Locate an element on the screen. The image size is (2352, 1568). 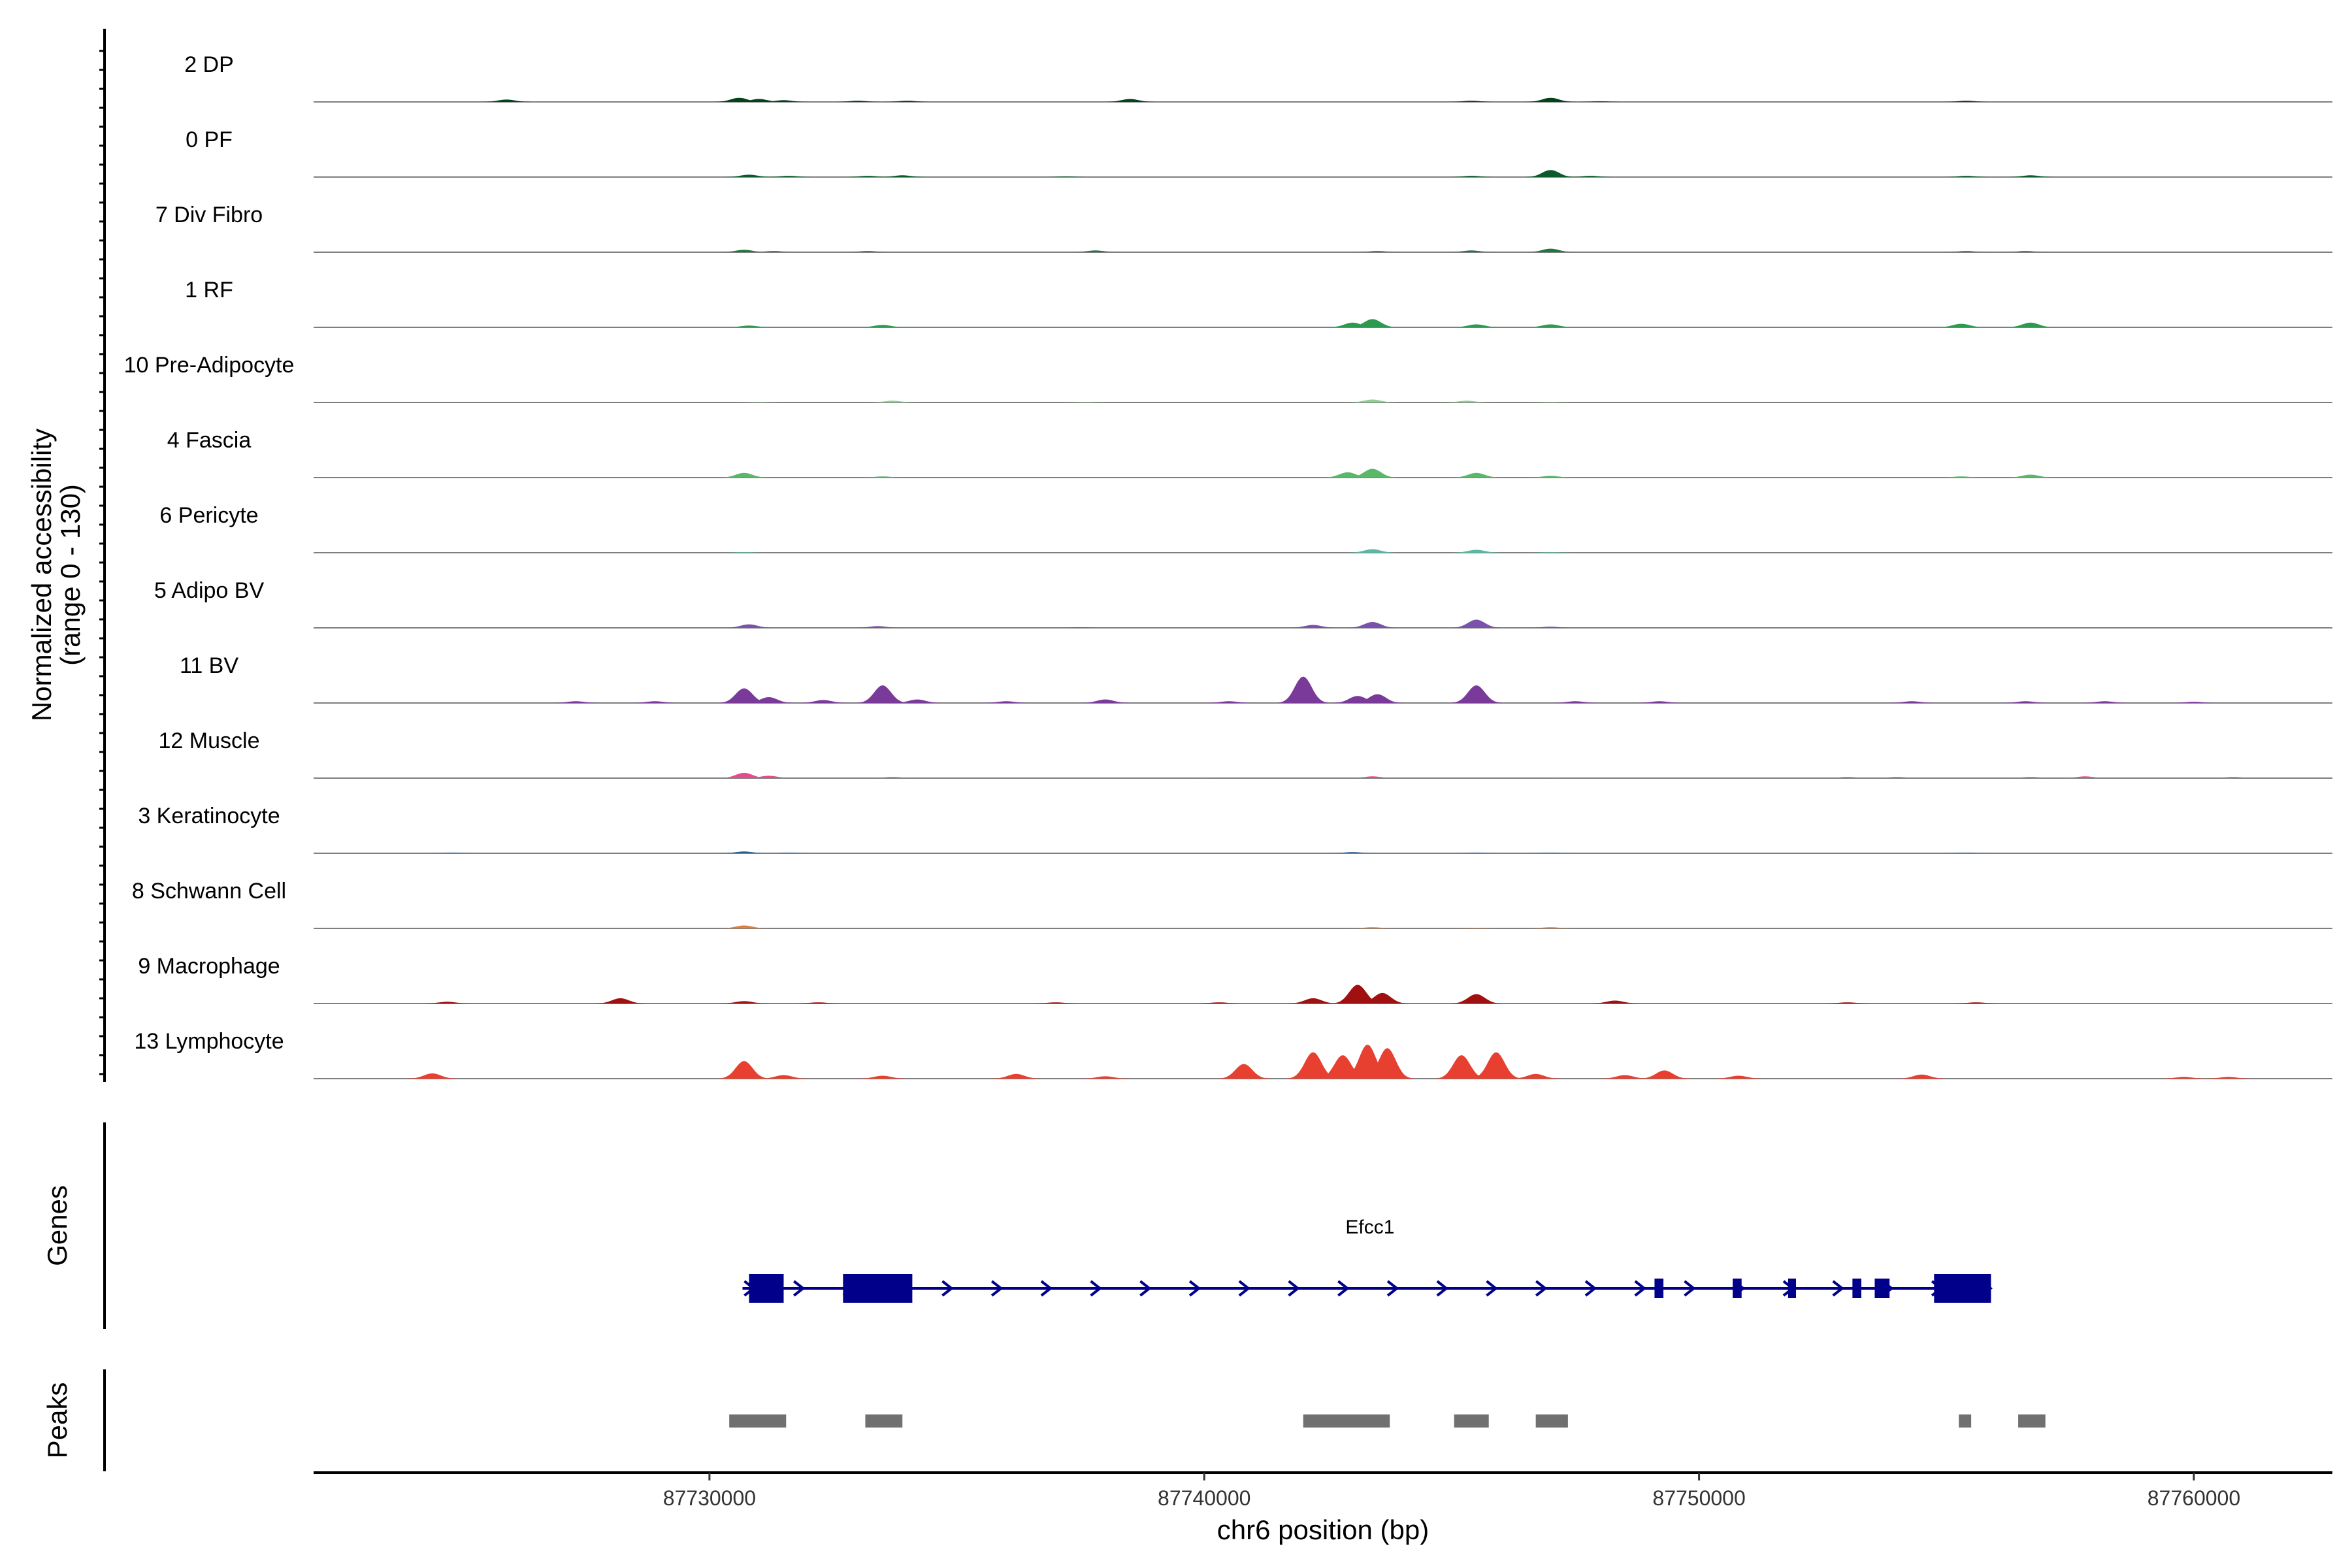
track-13: 9 Macrophage is located at coordinates (1235, 979).